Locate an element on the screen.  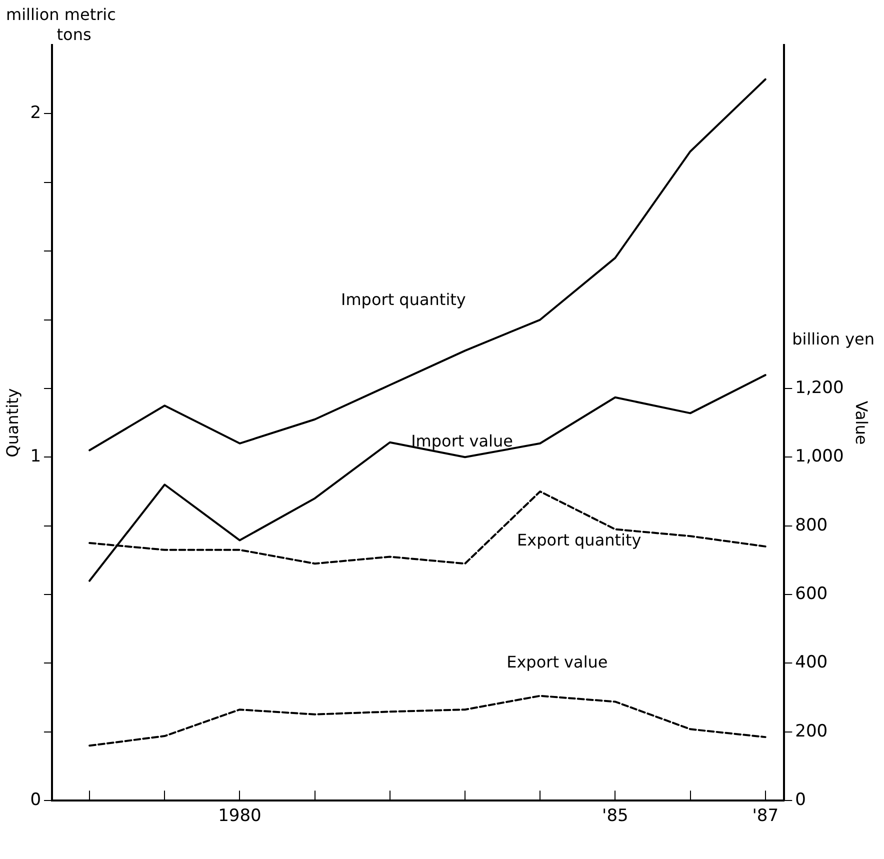
line-series is located at coordinates (427, 720).